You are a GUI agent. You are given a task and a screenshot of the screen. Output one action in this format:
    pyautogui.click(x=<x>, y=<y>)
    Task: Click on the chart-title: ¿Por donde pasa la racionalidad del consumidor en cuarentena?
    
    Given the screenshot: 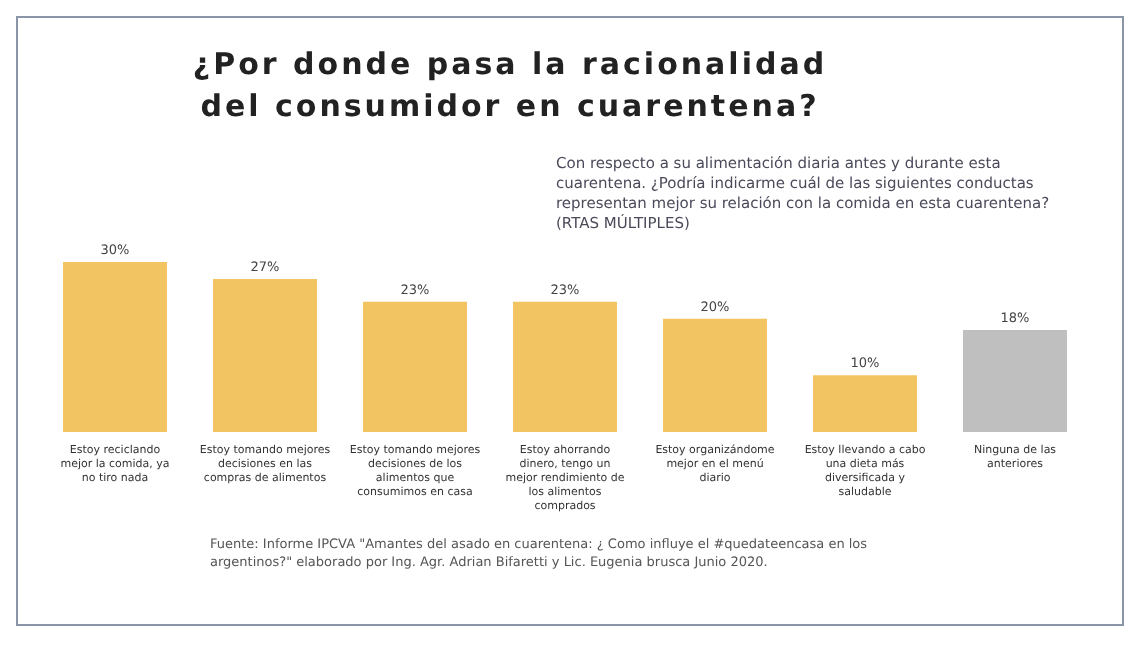 What is the action you would take?
    pyautogui.click(x=510, y=86)
    